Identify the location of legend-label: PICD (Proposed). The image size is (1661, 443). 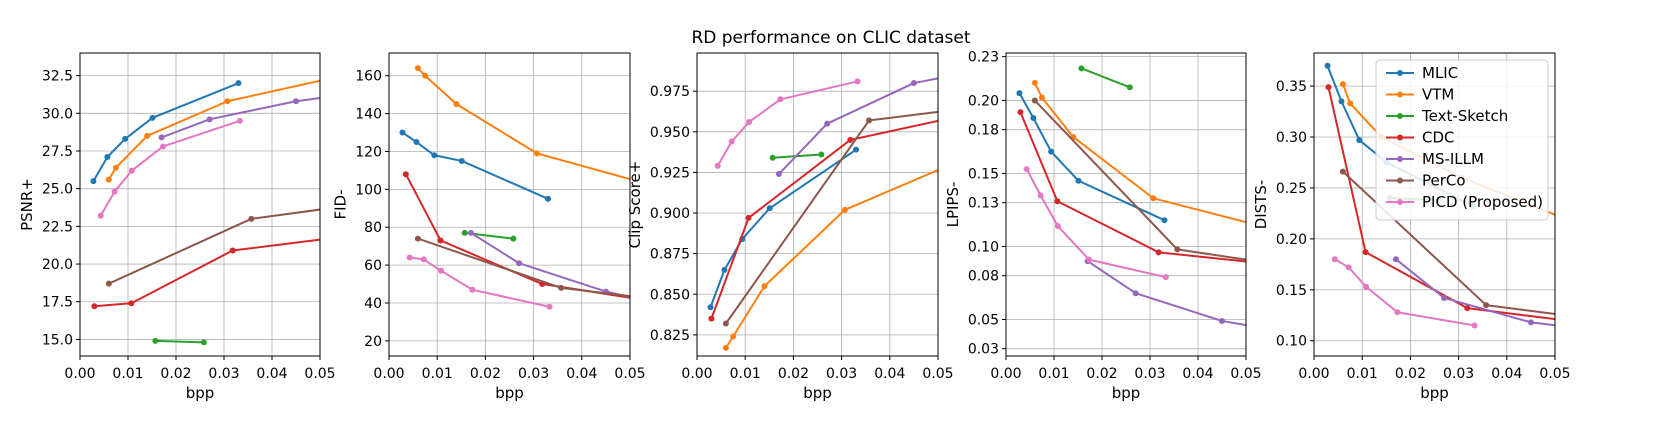
(1482, 202).